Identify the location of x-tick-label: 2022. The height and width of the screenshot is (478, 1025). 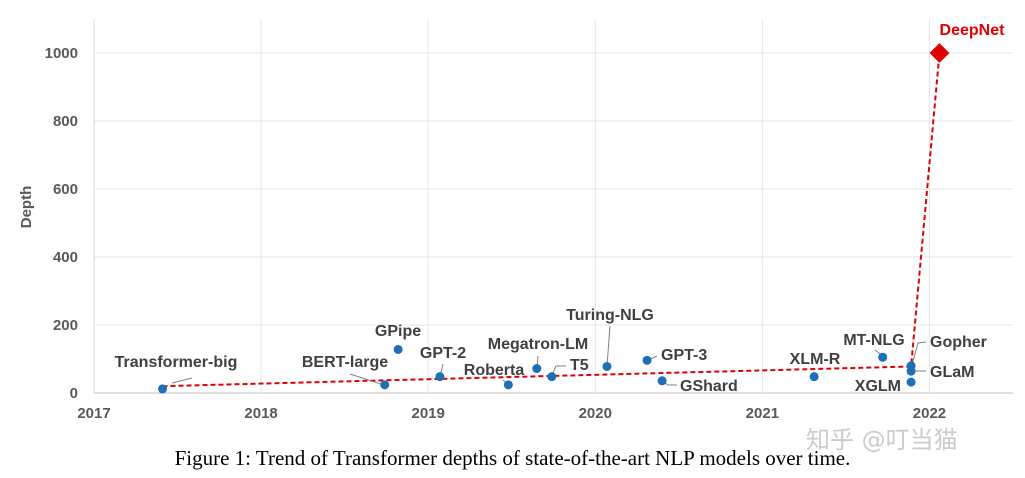
(929, 413).